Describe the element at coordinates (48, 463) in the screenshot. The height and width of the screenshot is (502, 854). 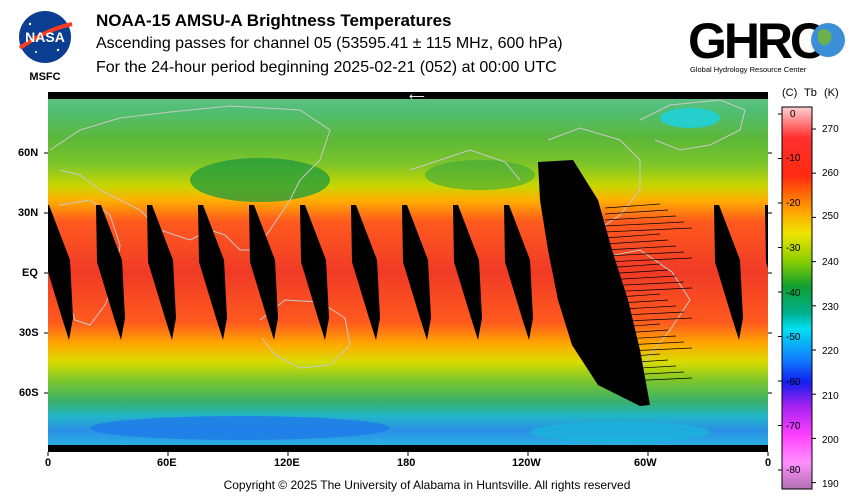
I see `lon-label-0-west: 0` at that location.